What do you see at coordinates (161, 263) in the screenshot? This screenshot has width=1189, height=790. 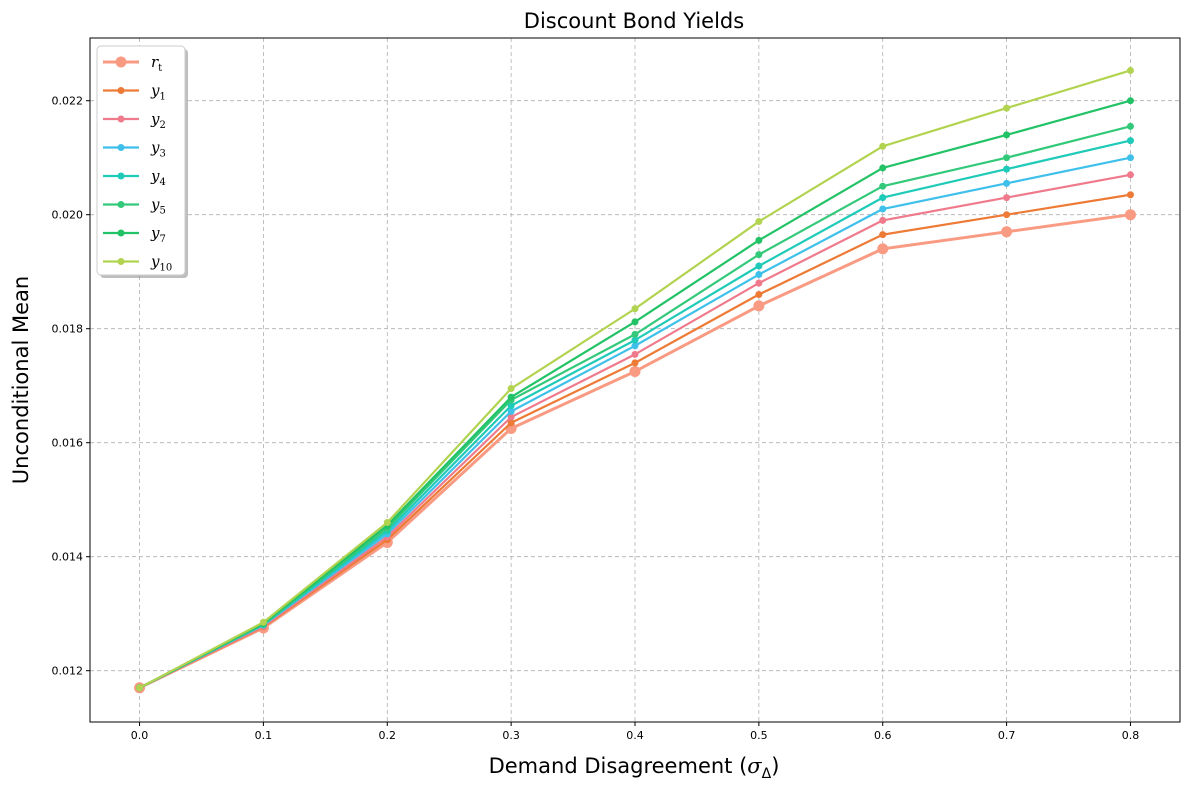 I see `legend-label: y10` at bounding box center [161, 263].